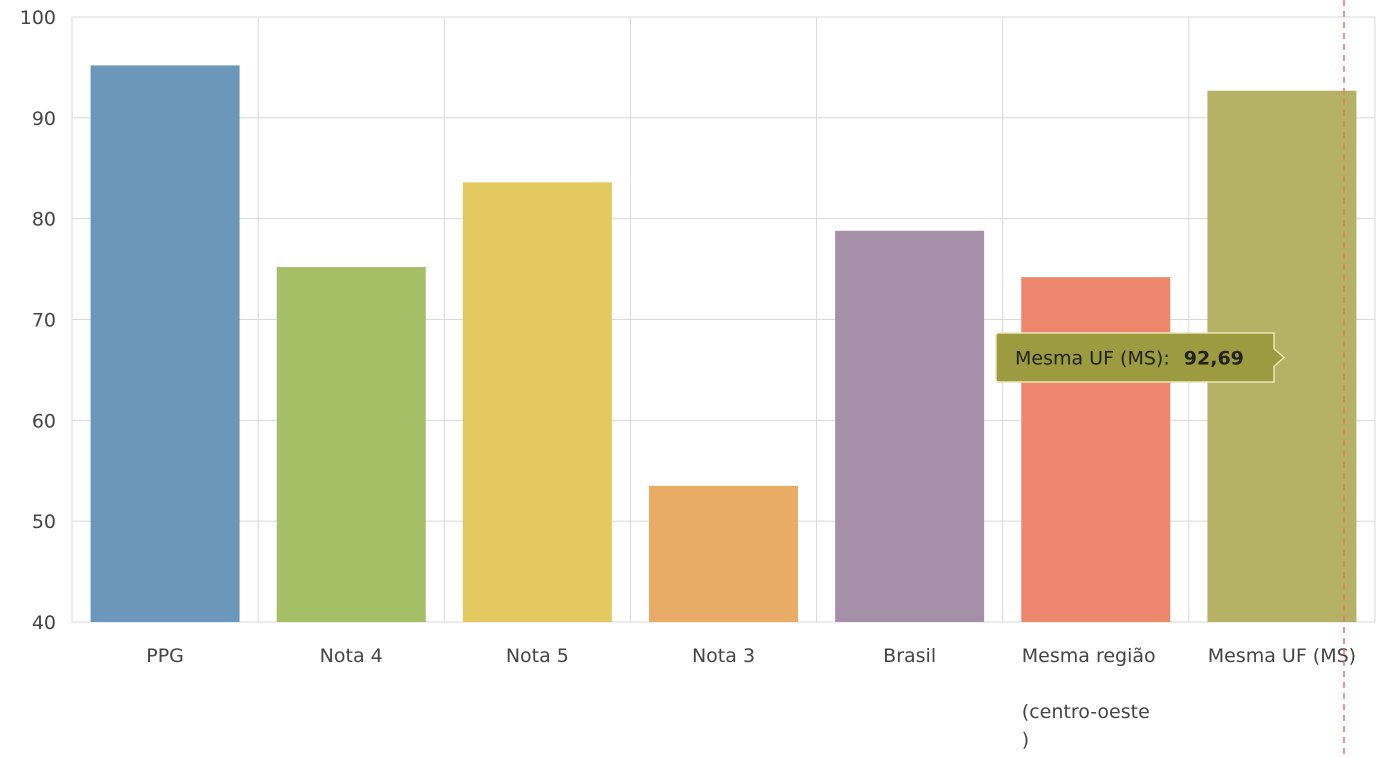 Image resolution: width=1388 pixels, height=757 pixels. I want to click on x-tick-label: Nota 4, so click(351, 656).